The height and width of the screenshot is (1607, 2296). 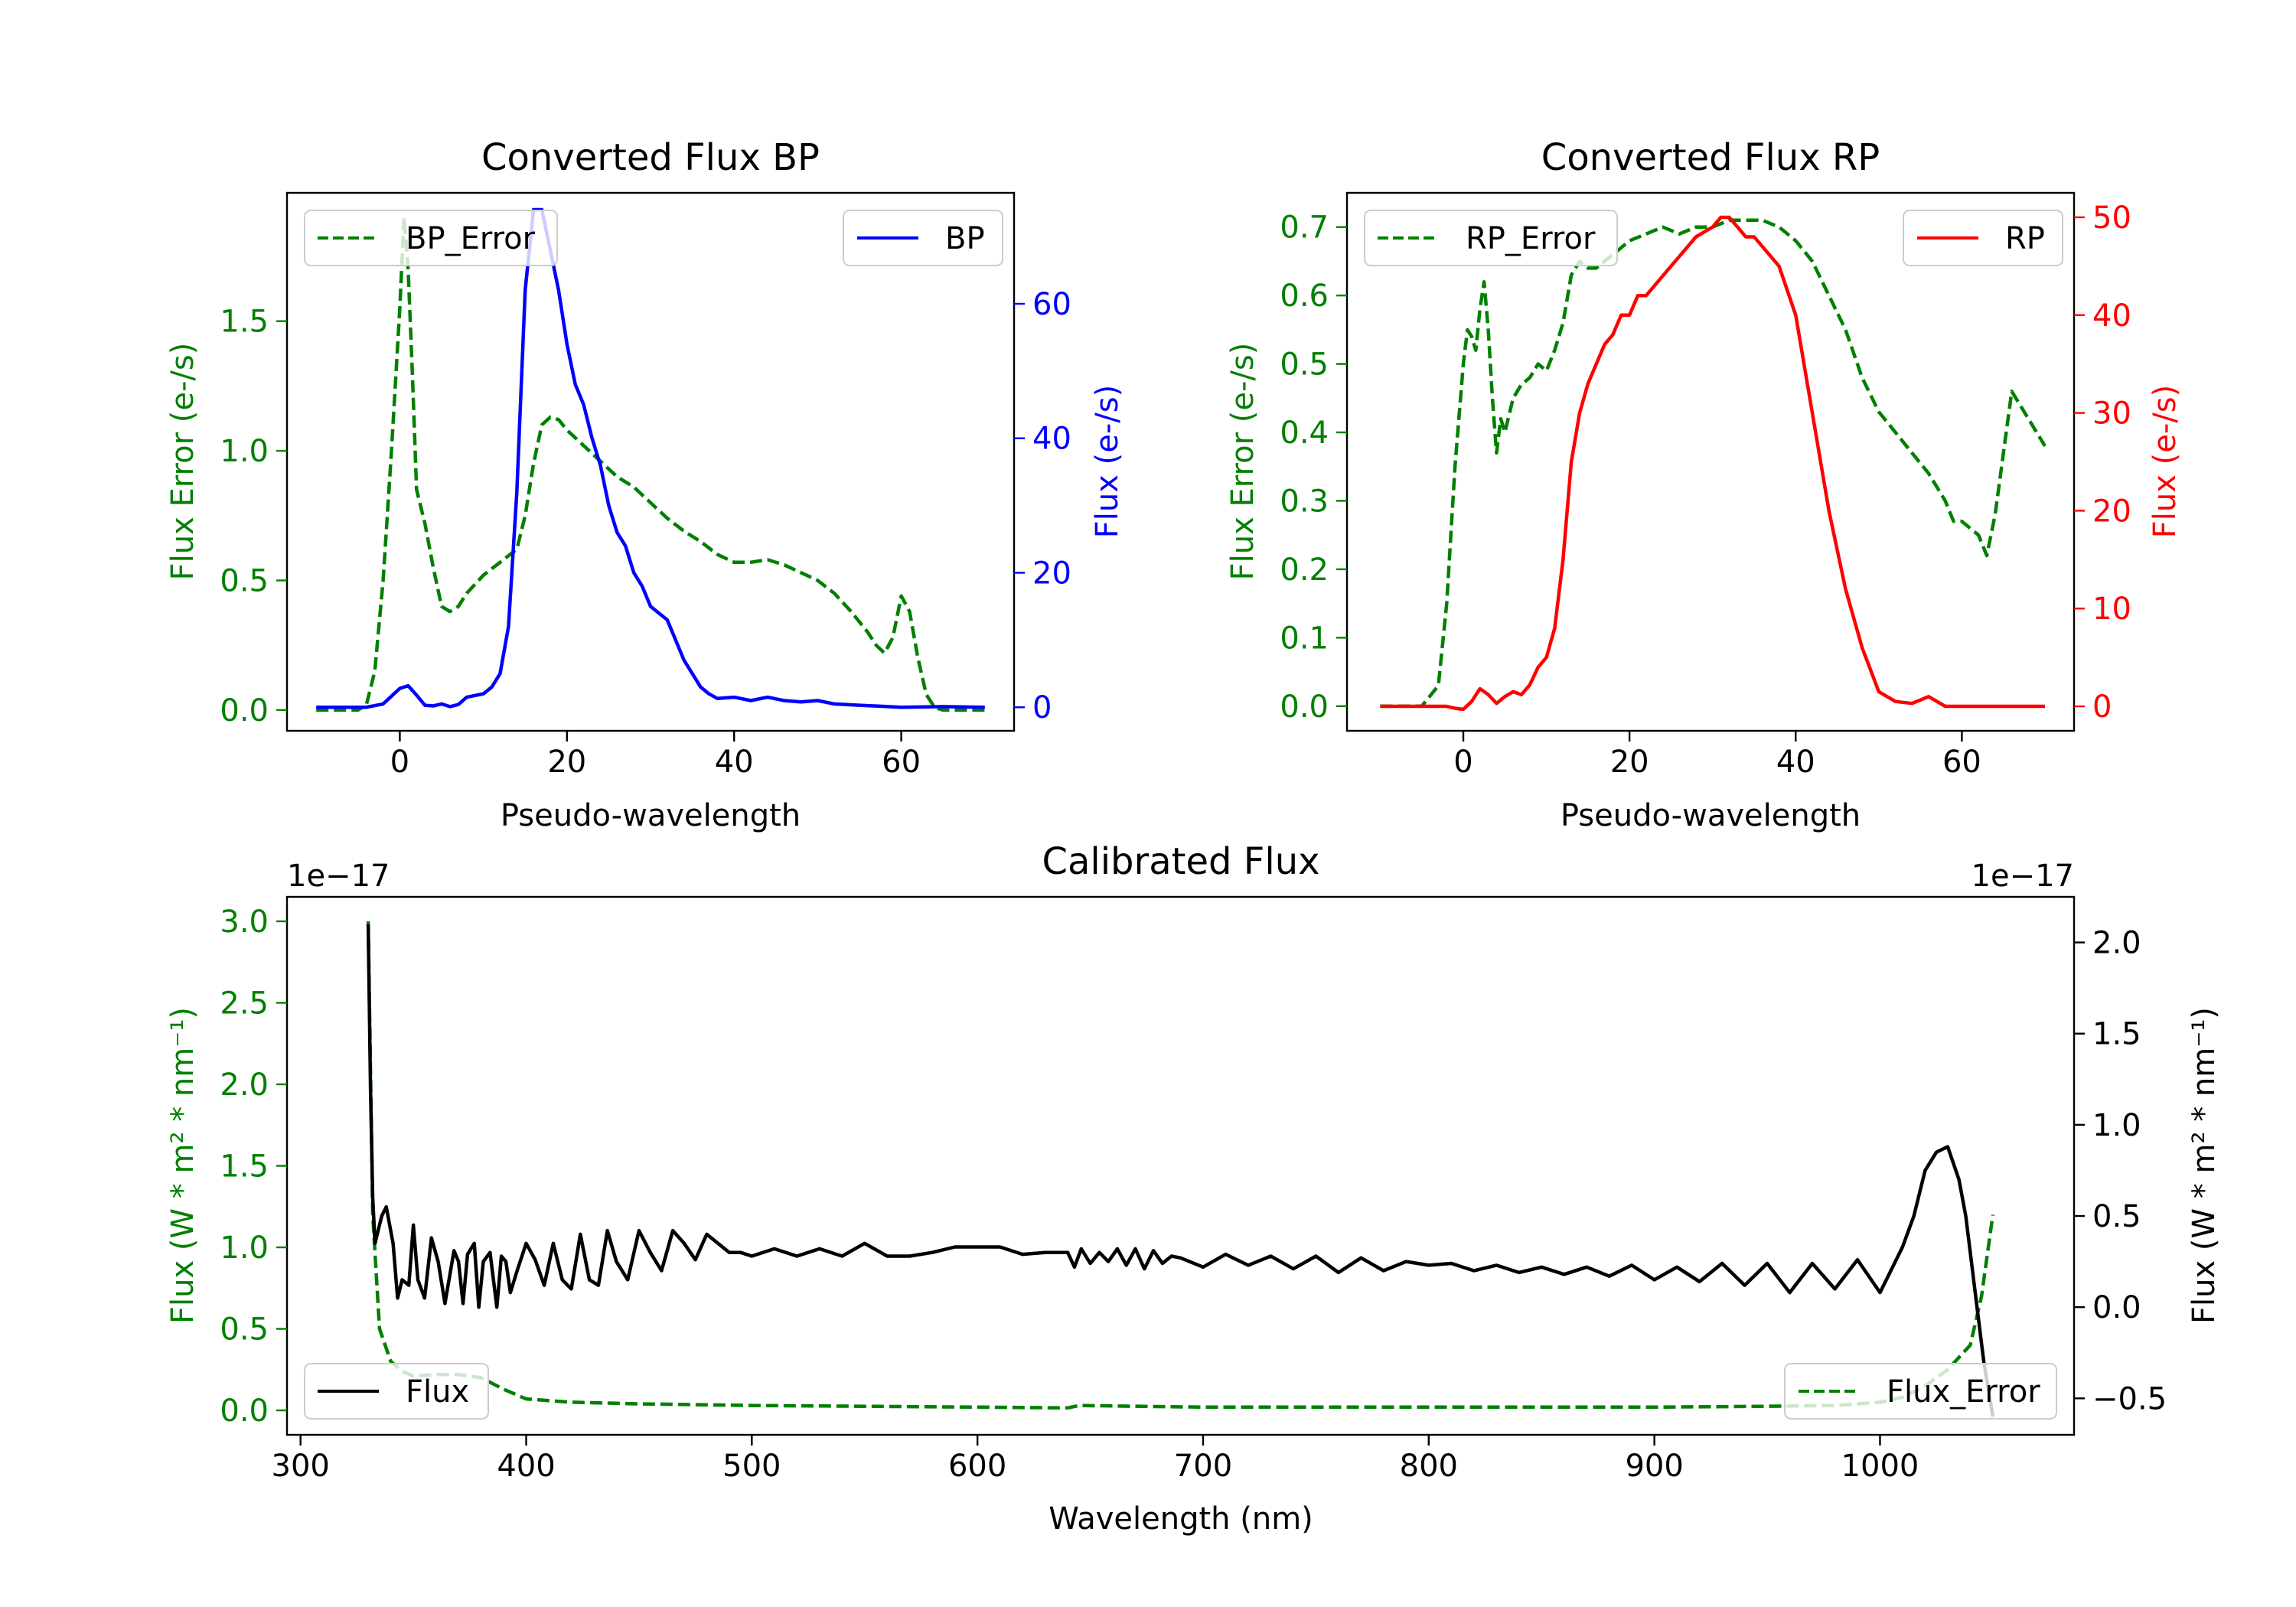 What do you see at coordinates (399, 762) in the screenshot?
I see `bp-xtick-label: 0` at bounding box center [399, 762].